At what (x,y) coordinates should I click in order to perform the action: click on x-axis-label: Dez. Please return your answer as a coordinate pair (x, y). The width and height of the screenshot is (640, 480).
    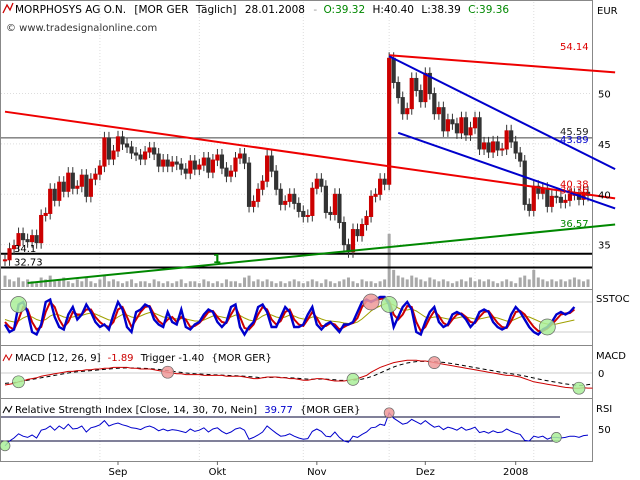
    Looking at the image, I should click on (425, 472).